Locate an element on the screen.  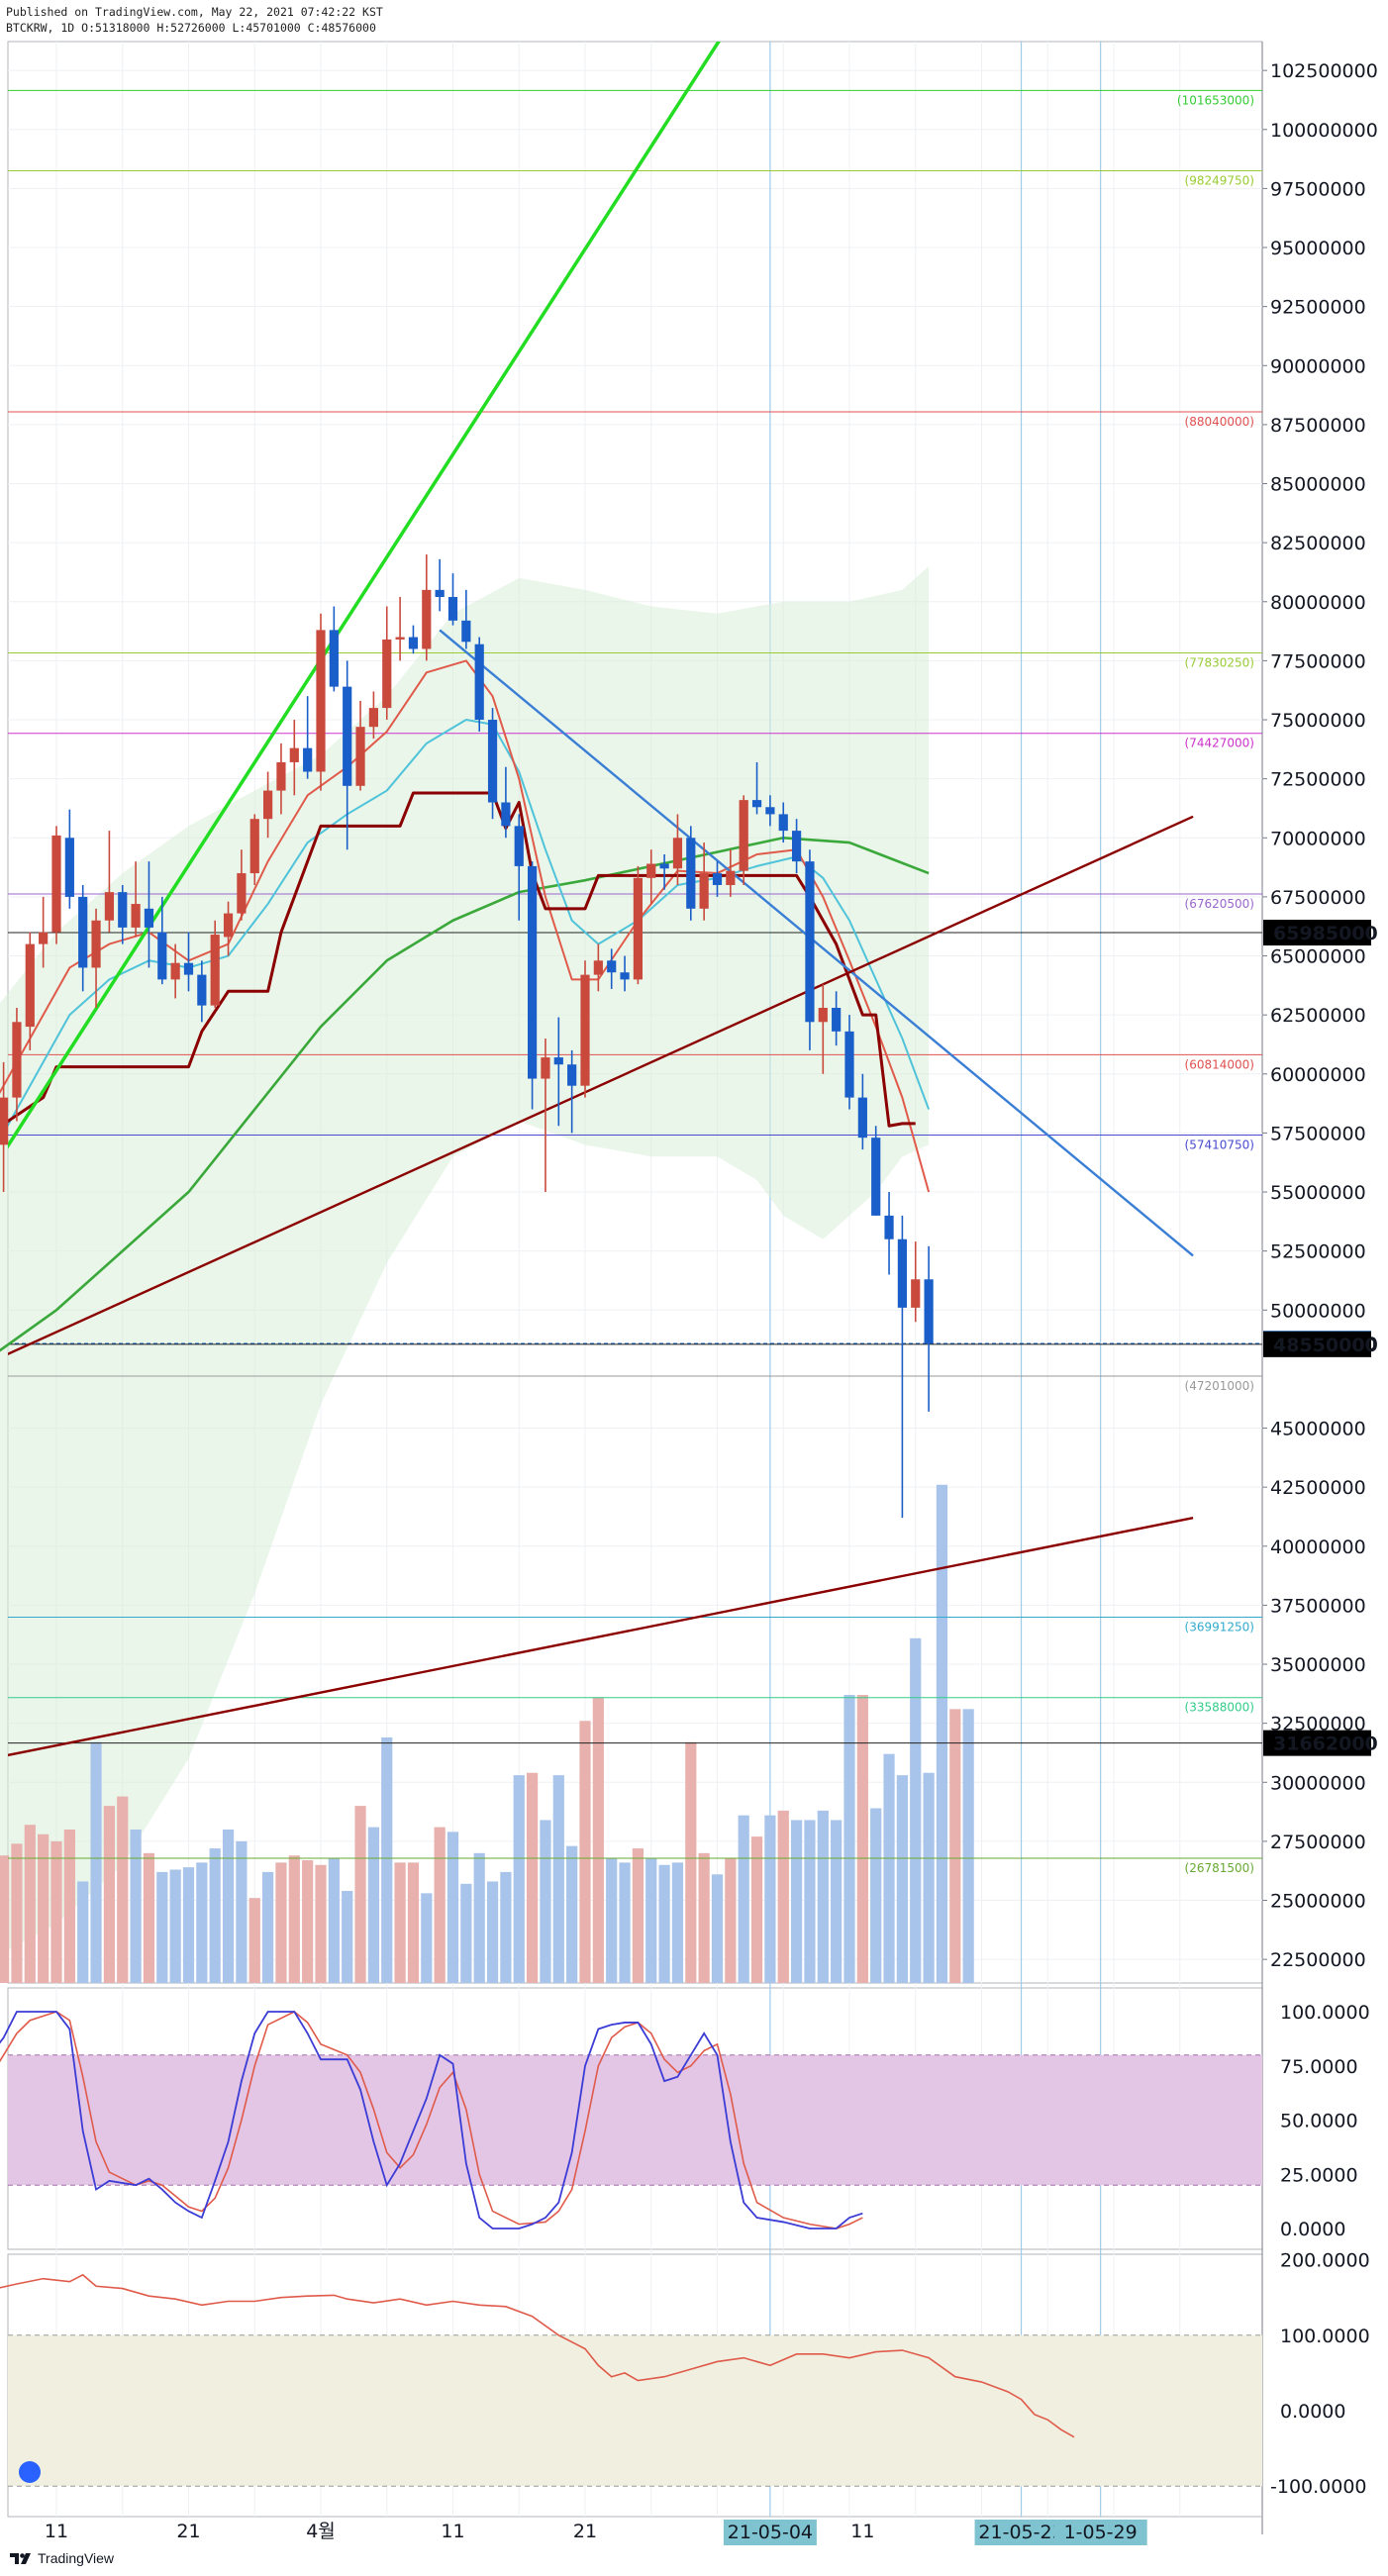
level-label: (36991250) is located at coordinates (1219, 1628).